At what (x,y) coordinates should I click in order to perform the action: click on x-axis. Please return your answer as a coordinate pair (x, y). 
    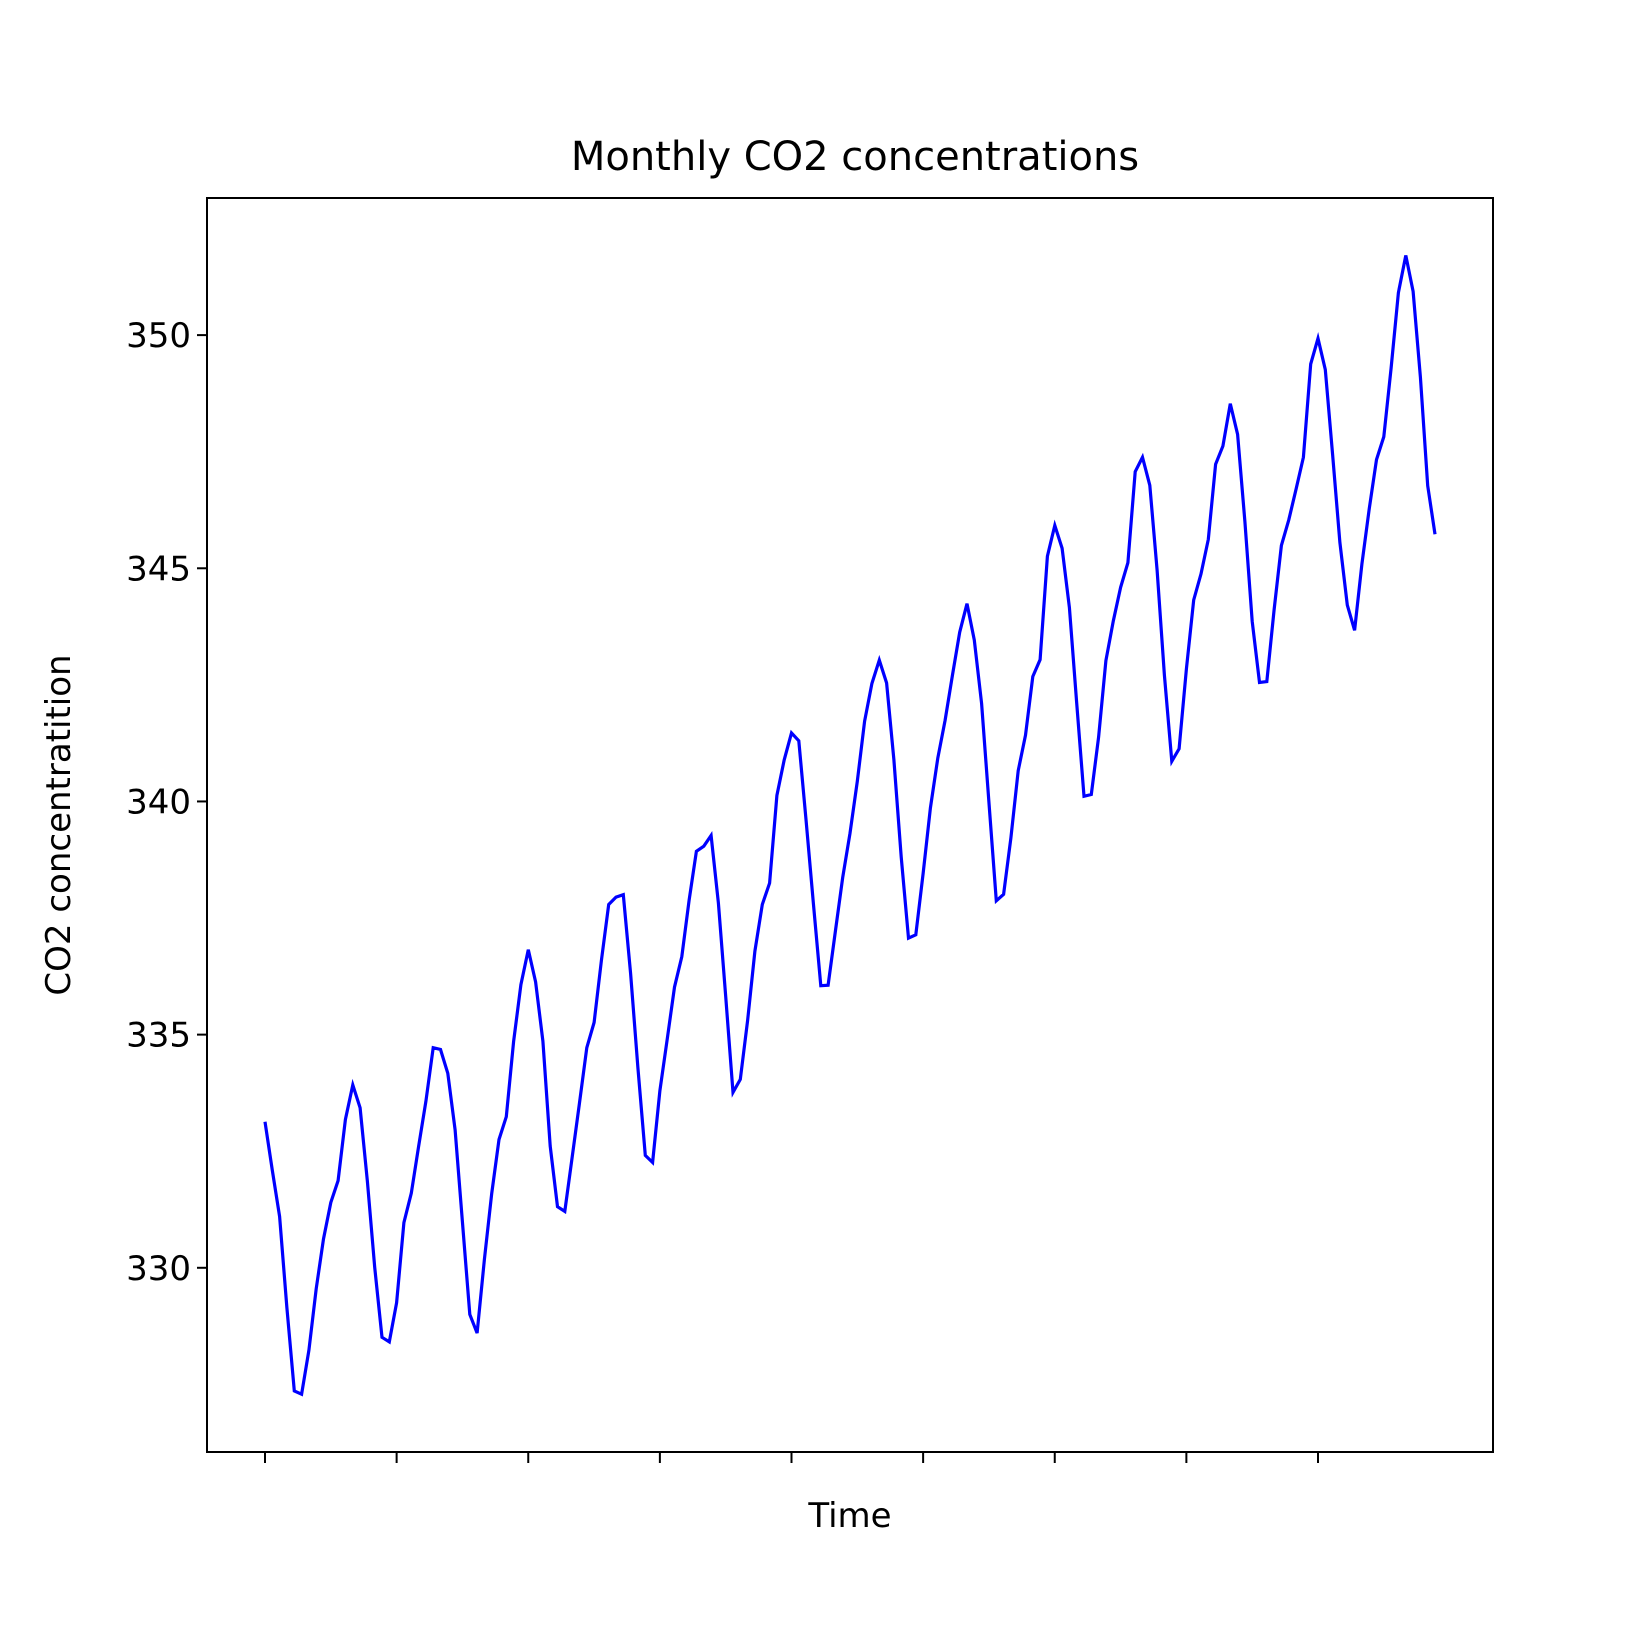
    Looking at the image, I should click on (791, 1457).